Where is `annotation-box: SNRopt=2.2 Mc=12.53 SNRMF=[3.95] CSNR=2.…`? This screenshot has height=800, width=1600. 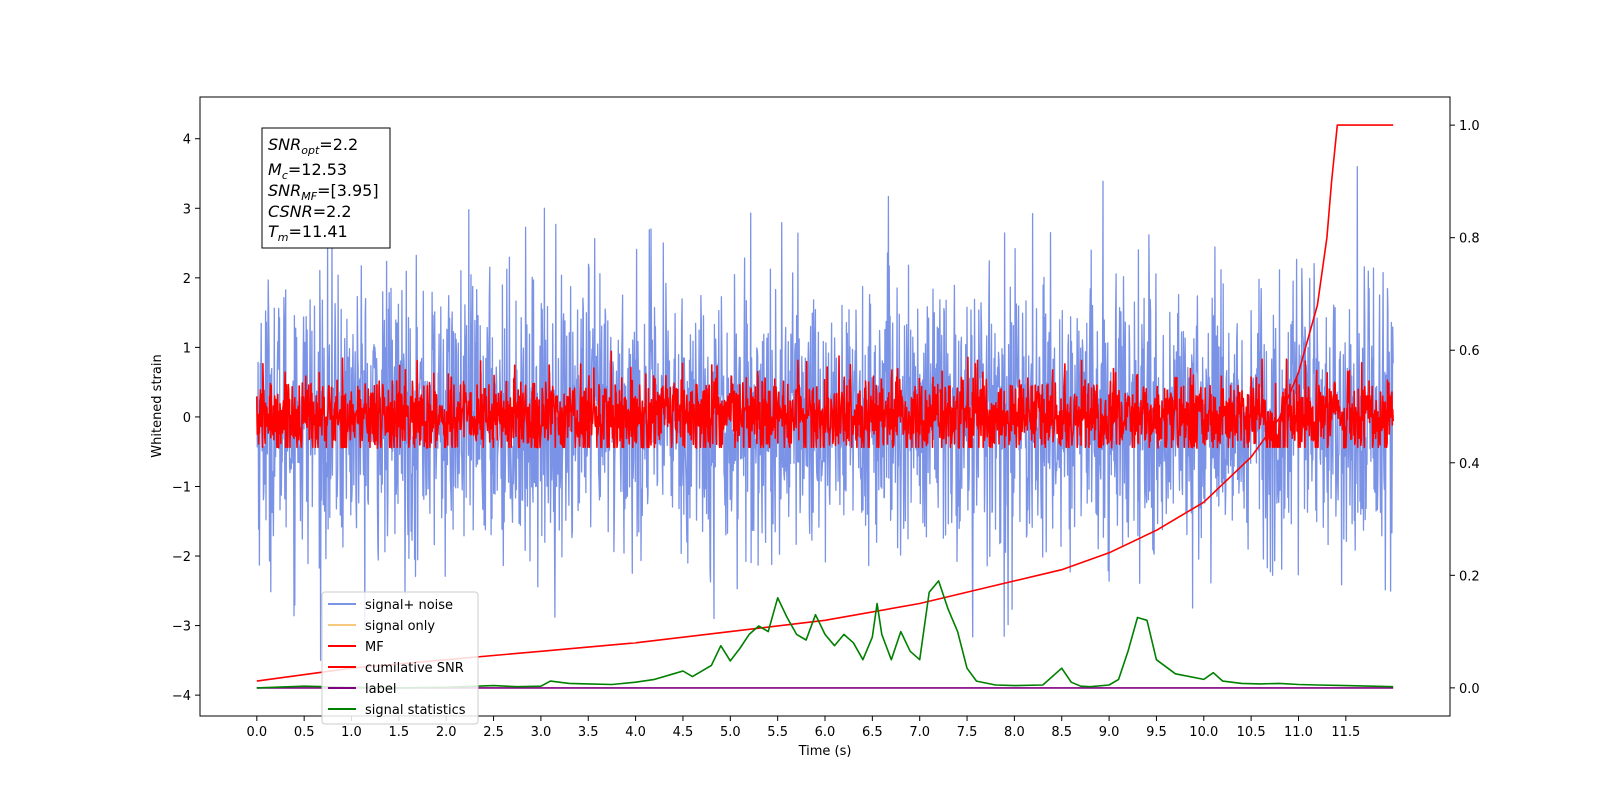 annotation-box: SNRopt=2.2 Mc=12.53 SNRMF=[3.95] CSNR=2.… is located at coordinates (326, 188).